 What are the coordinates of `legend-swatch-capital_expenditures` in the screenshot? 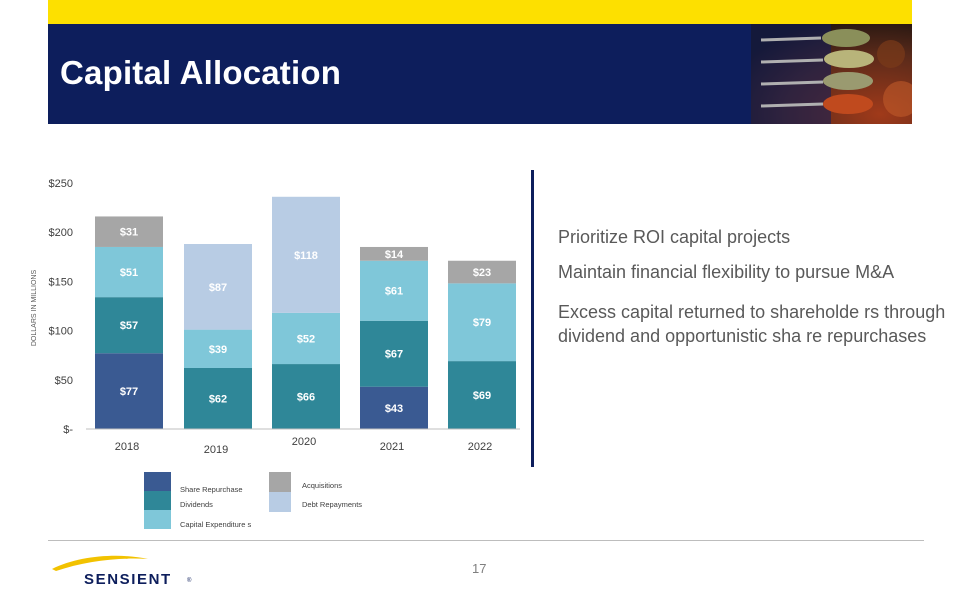 It's located at (157, 519).